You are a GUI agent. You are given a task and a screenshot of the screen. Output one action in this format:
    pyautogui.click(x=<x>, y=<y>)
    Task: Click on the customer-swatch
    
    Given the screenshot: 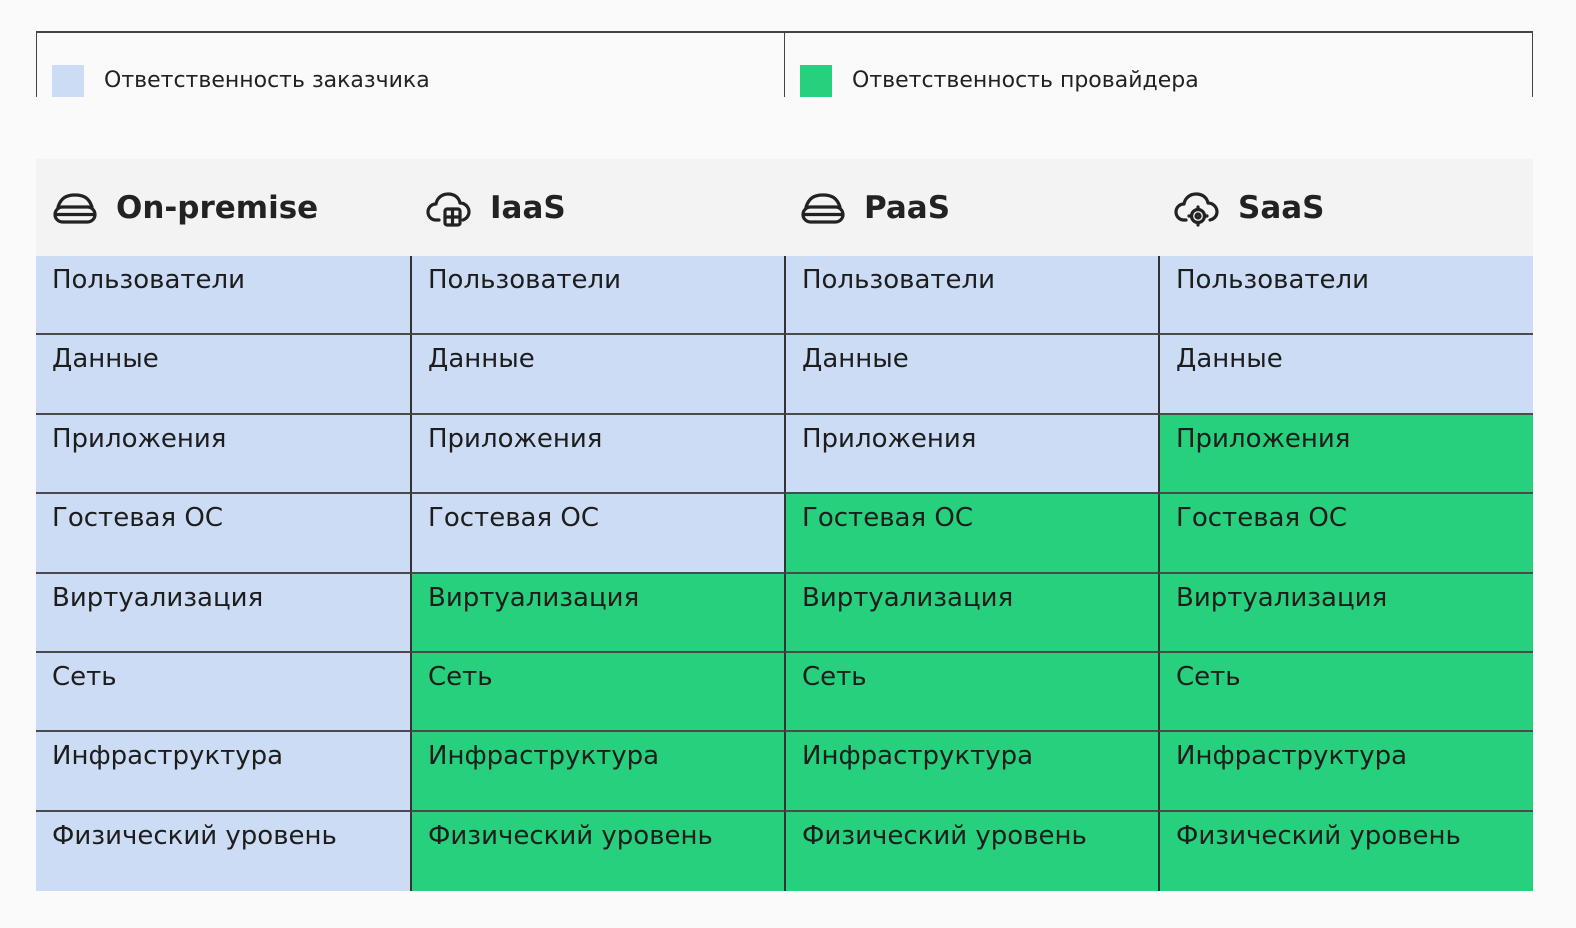 What is the action you would take?
    pyautogui.click(x=68, y=81)
    